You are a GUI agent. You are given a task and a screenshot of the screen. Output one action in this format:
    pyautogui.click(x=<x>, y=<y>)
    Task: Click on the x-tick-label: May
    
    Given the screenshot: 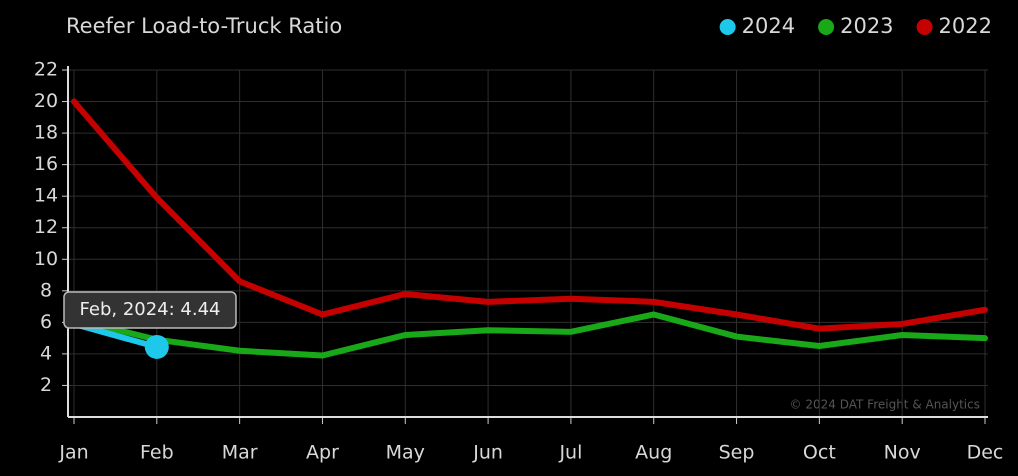 What is the action you would take?
    pyautogui.click(x=405, y=453)
    